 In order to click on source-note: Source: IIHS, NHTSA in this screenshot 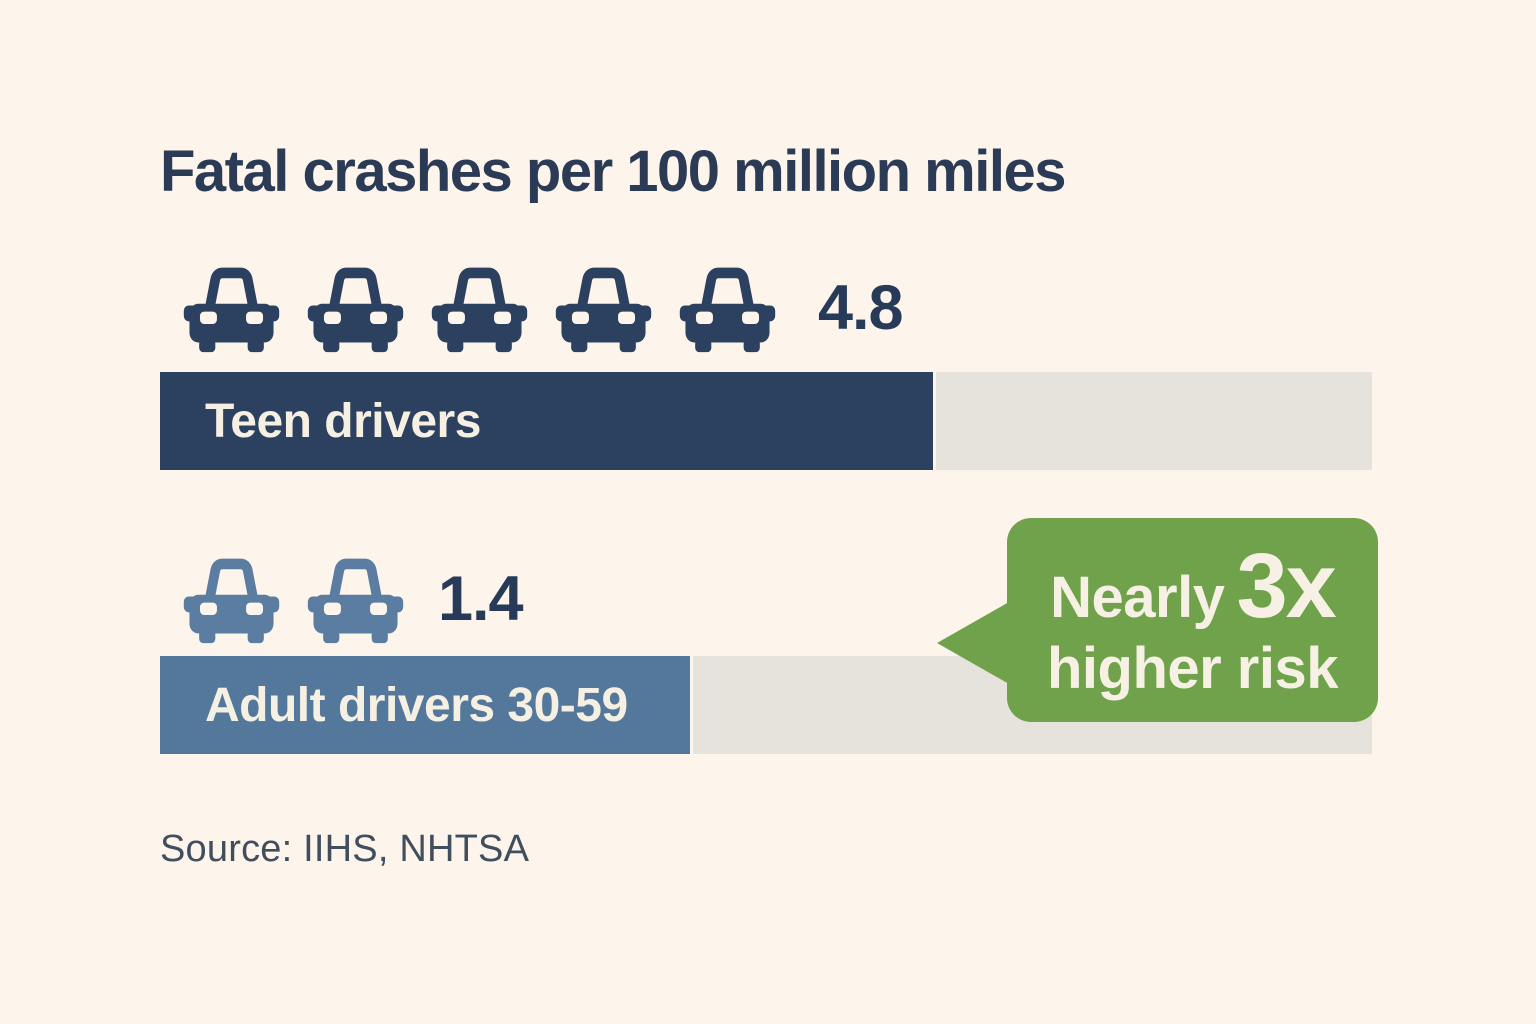, I will do `click(345, 849)`.